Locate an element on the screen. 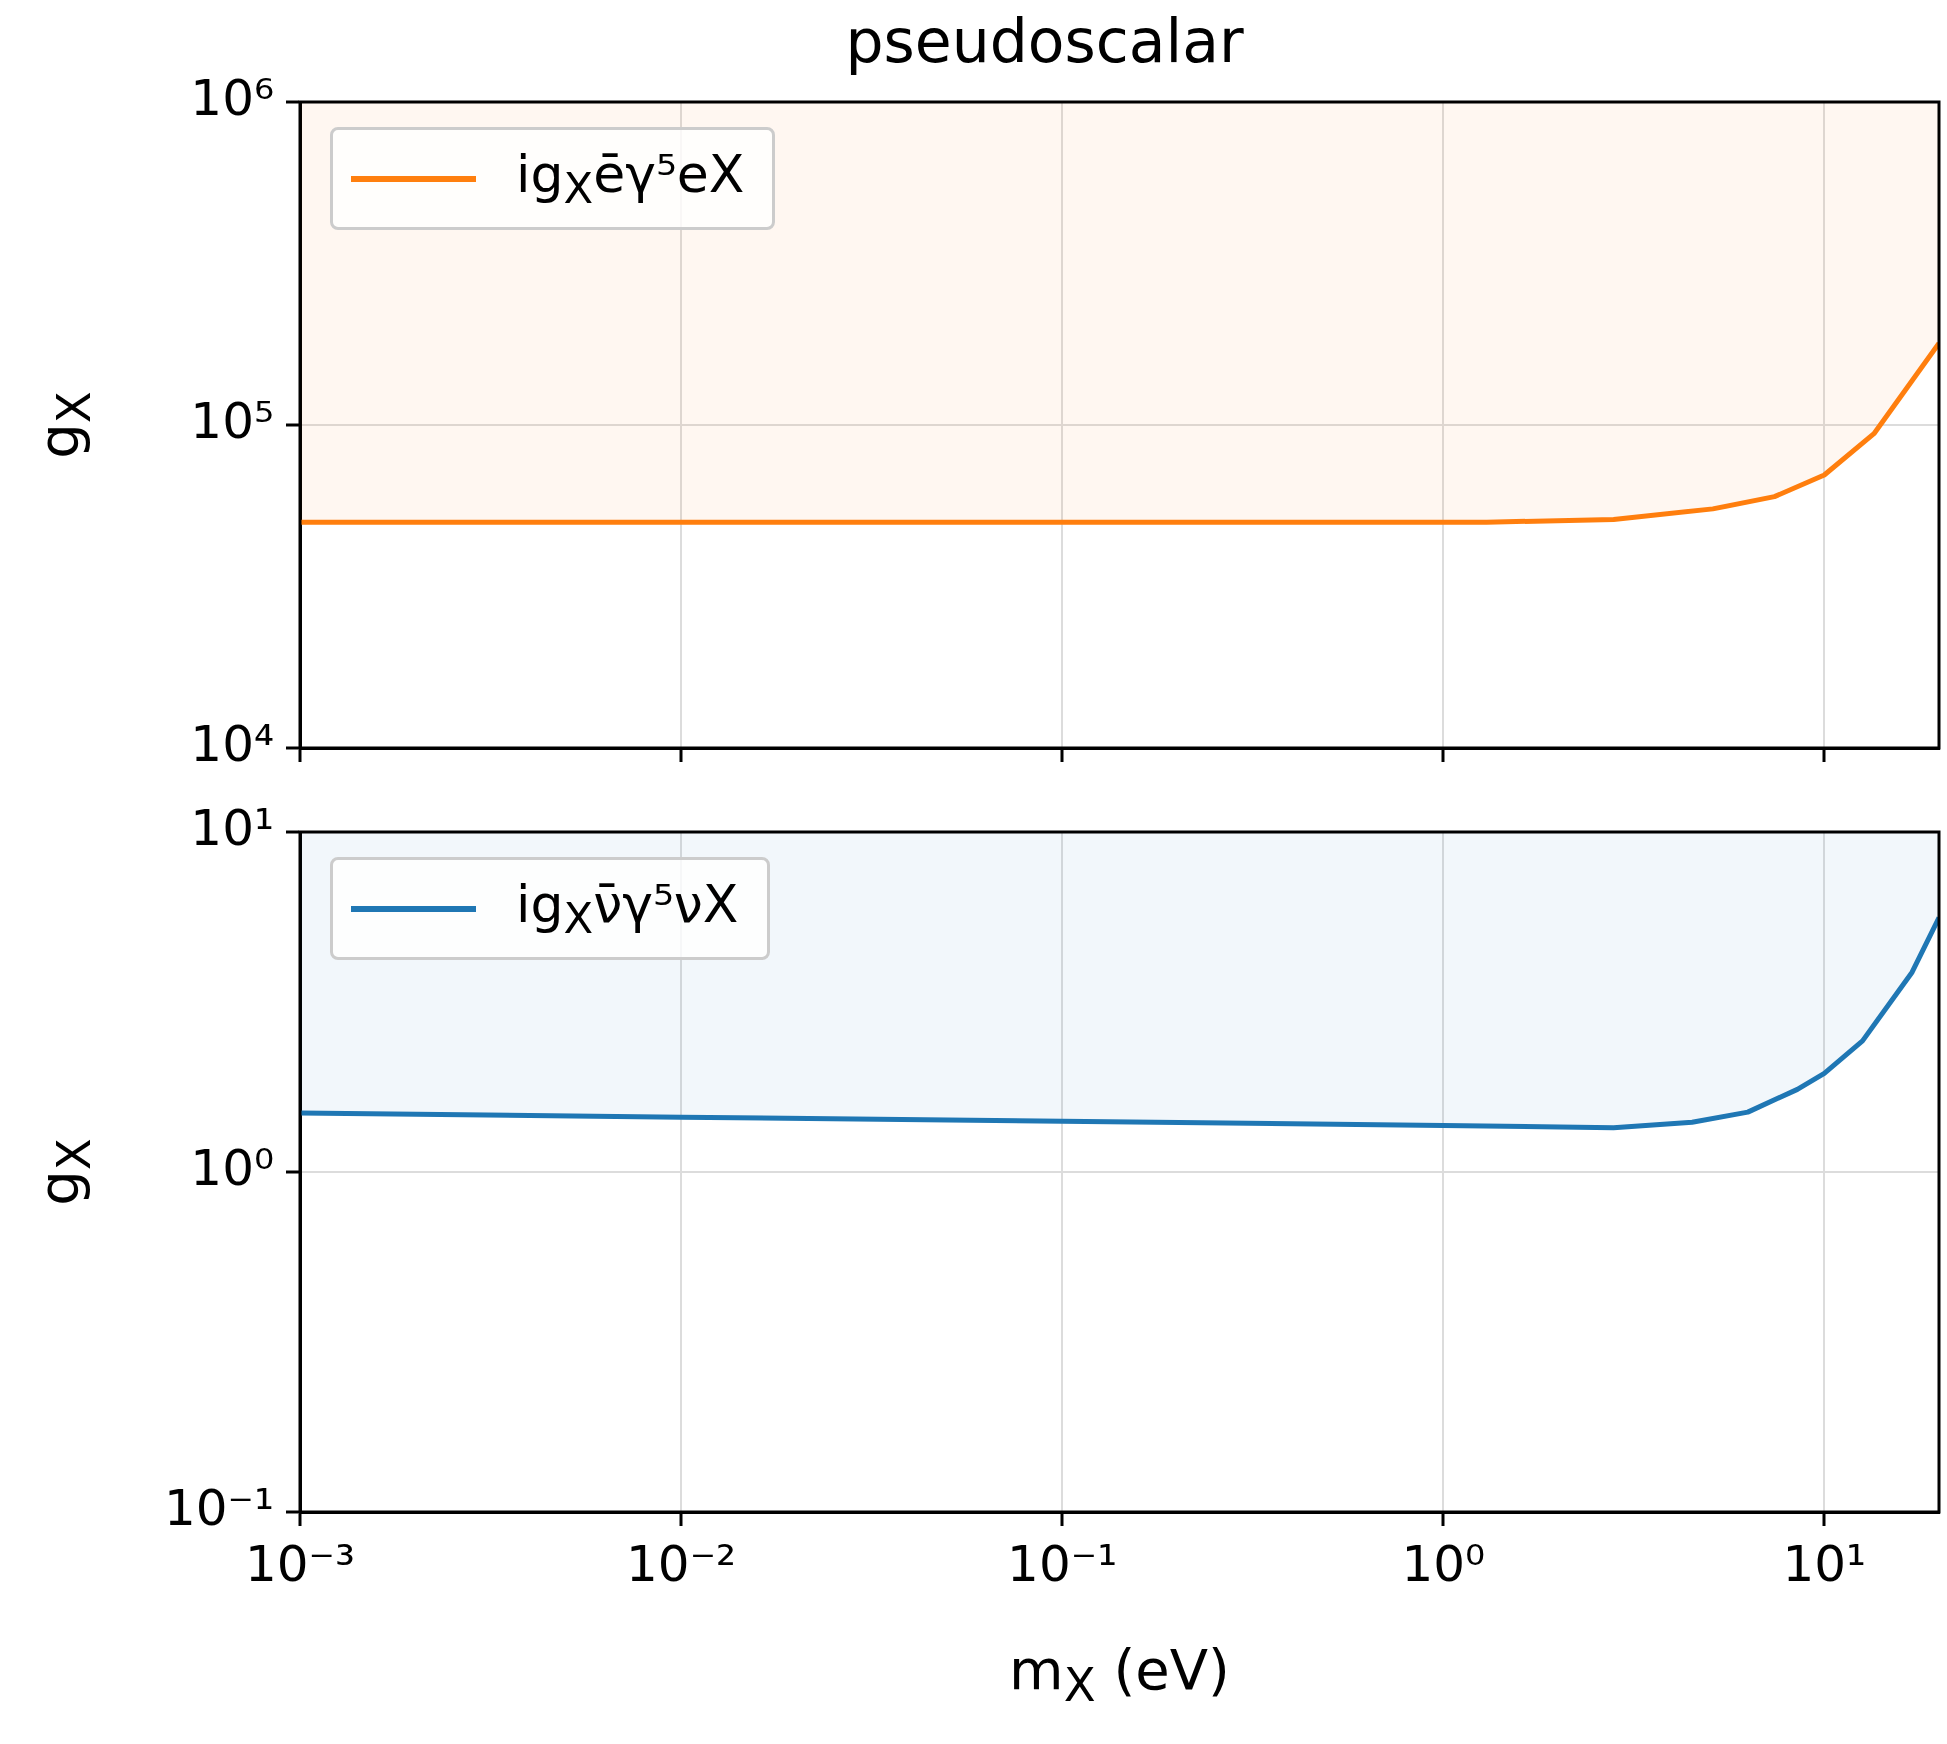 This screenshot has width=1947, height=1744. y-tick-label: 10⁰ is located at coordinates (232, 1167).